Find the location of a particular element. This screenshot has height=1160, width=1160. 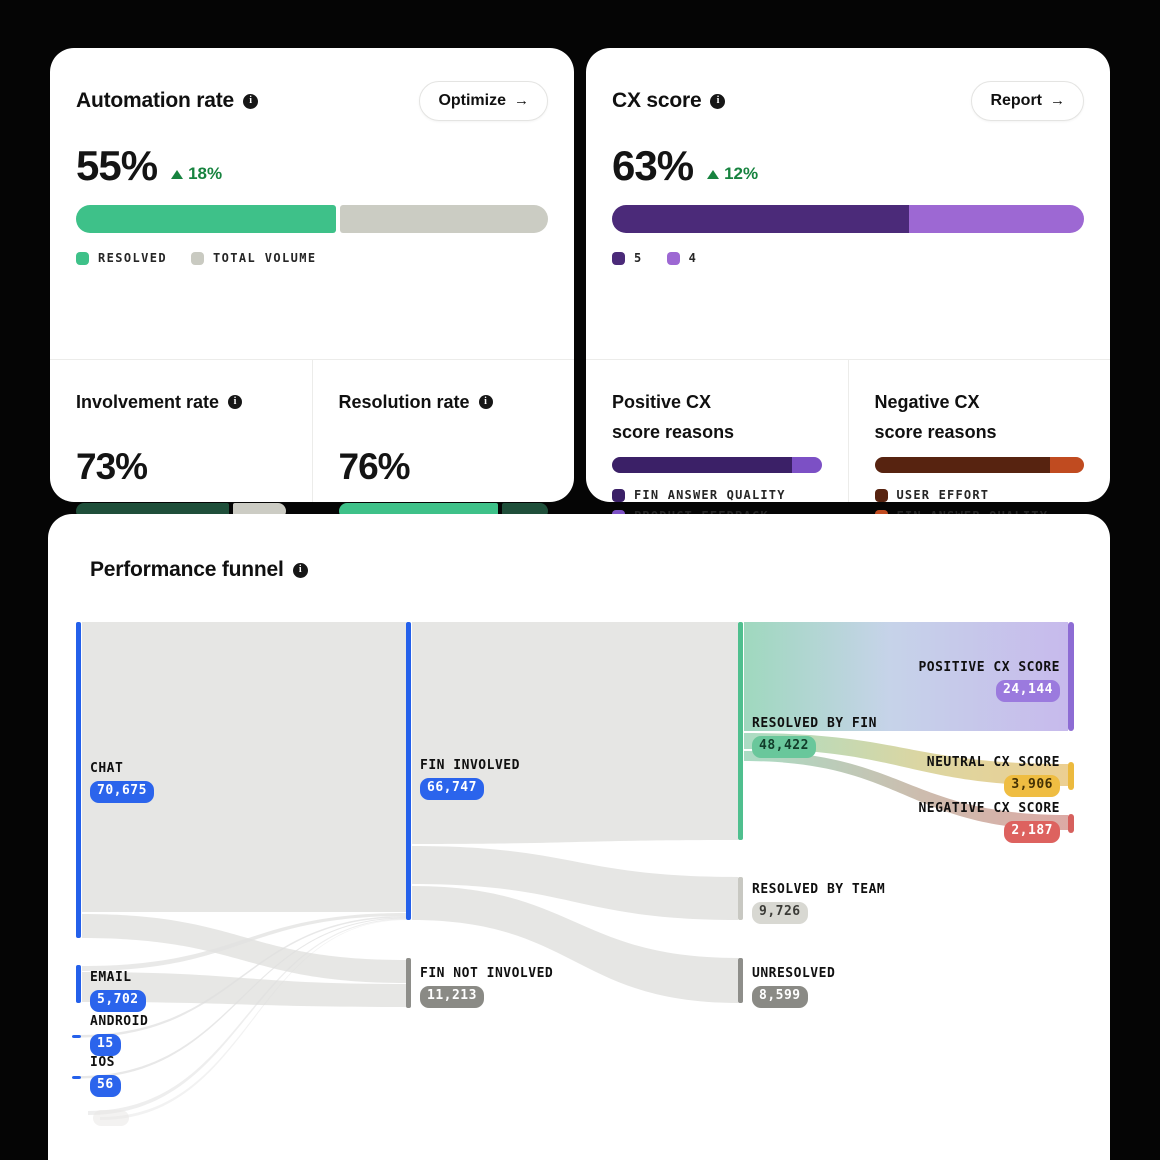

sankey-flow-fin-team is located at coordinates (575, 883).